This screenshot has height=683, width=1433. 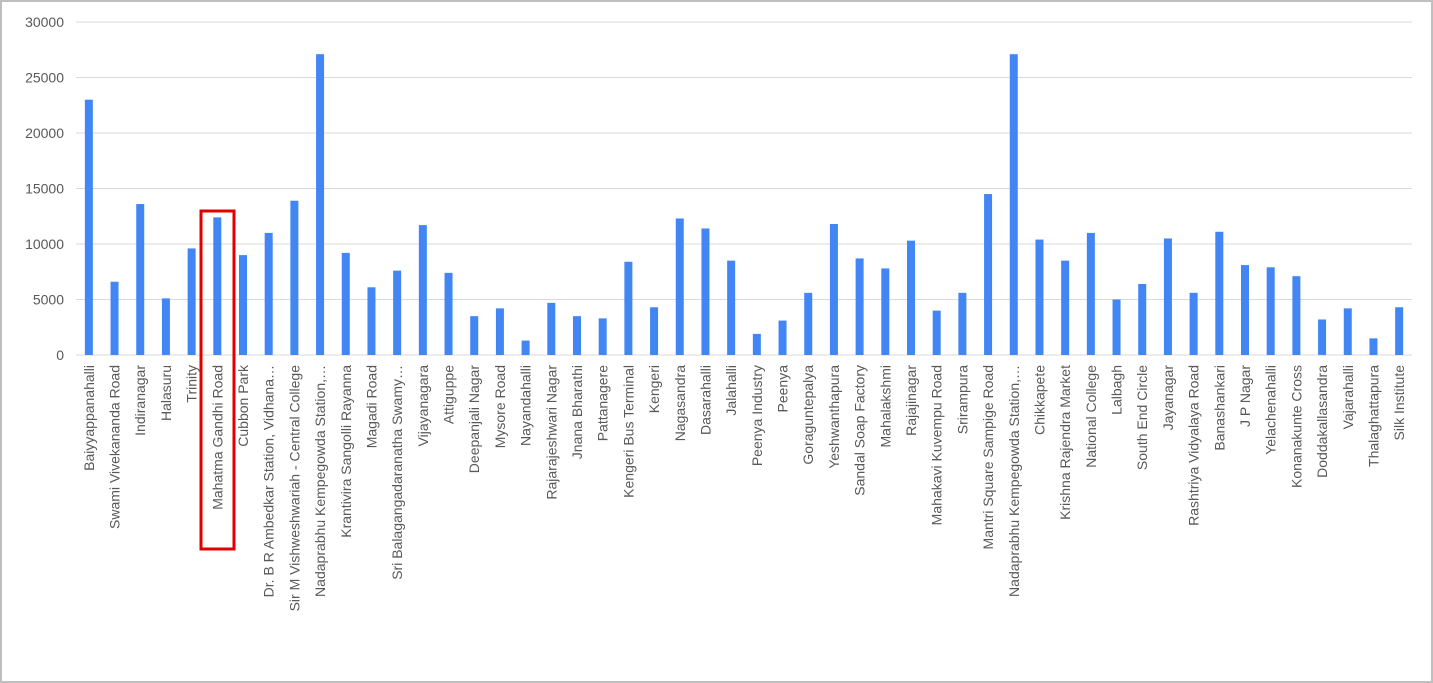 I want to click on x-tick-label: Mantri Square Sampige Road, so click(x=988, y=457).